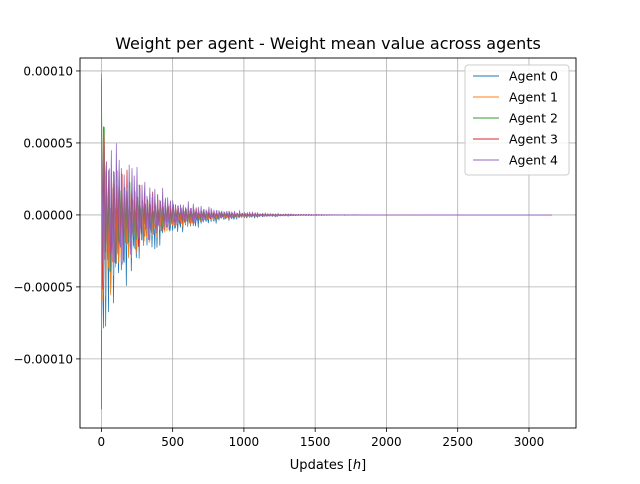 The height and width of the screenshot is (484, 640). Describe the element at coordinates (533, 76) in the screenshot. I see `legend-label: Agent 0` at that location.